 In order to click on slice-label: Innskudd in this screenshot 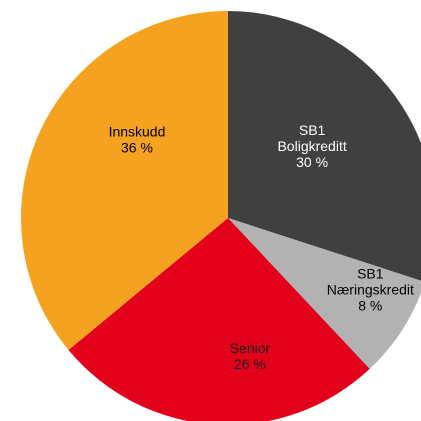, I will do `click(137, 132)`.